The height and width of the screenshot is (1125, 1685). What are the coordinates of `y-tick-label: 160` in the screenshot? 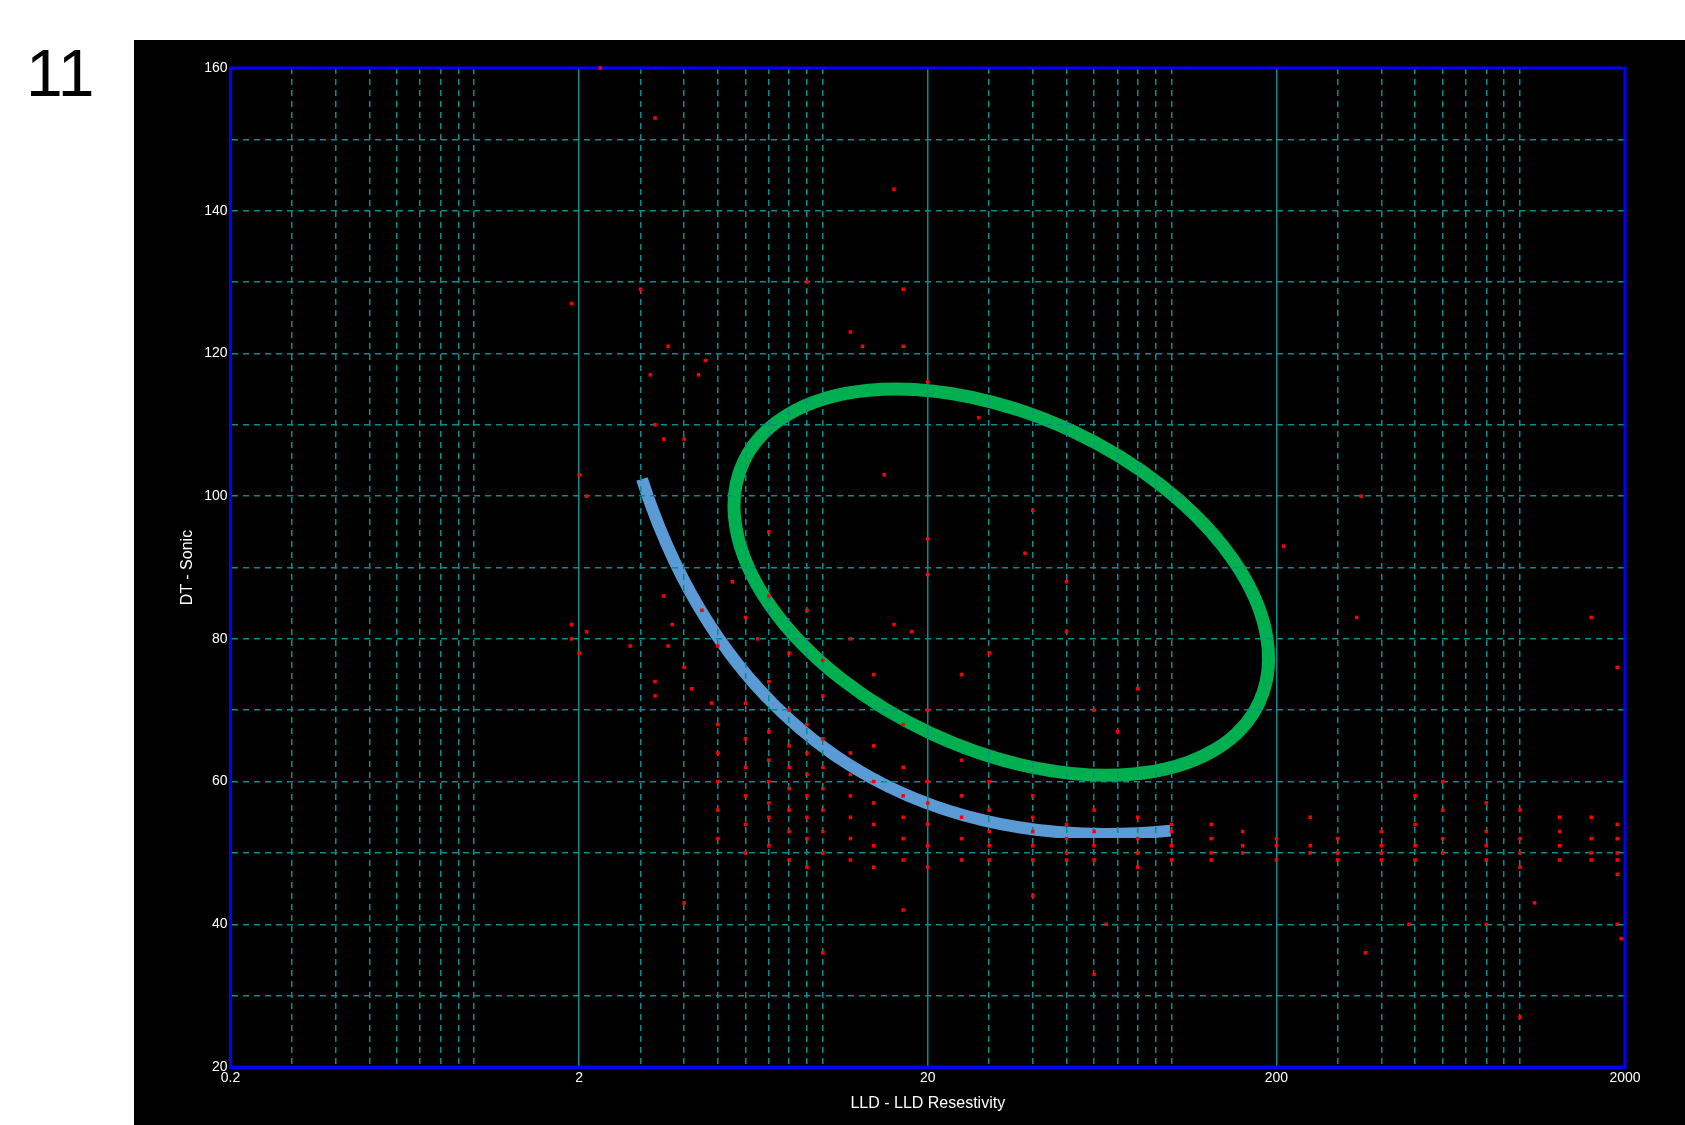 It's located at (216, 66).